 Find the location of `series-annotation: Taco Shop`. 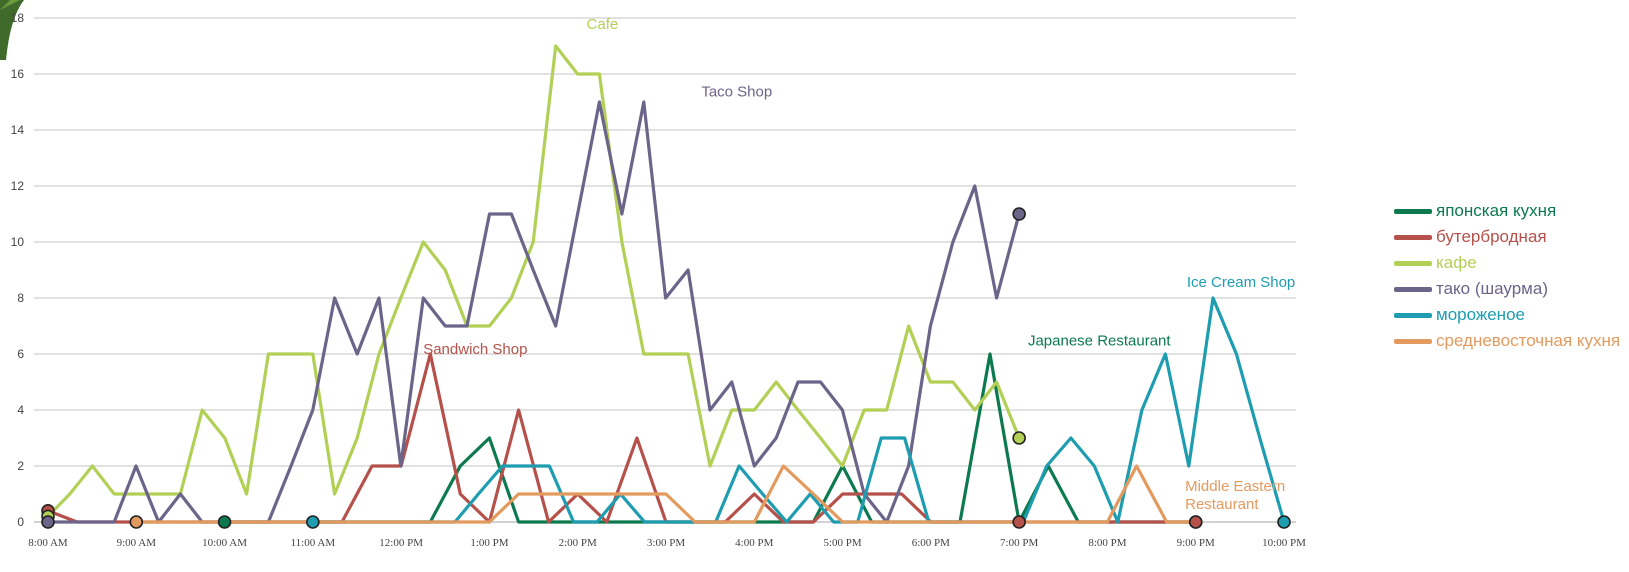

series-annotation: Taco Shop is located at coordinates (736, 91).